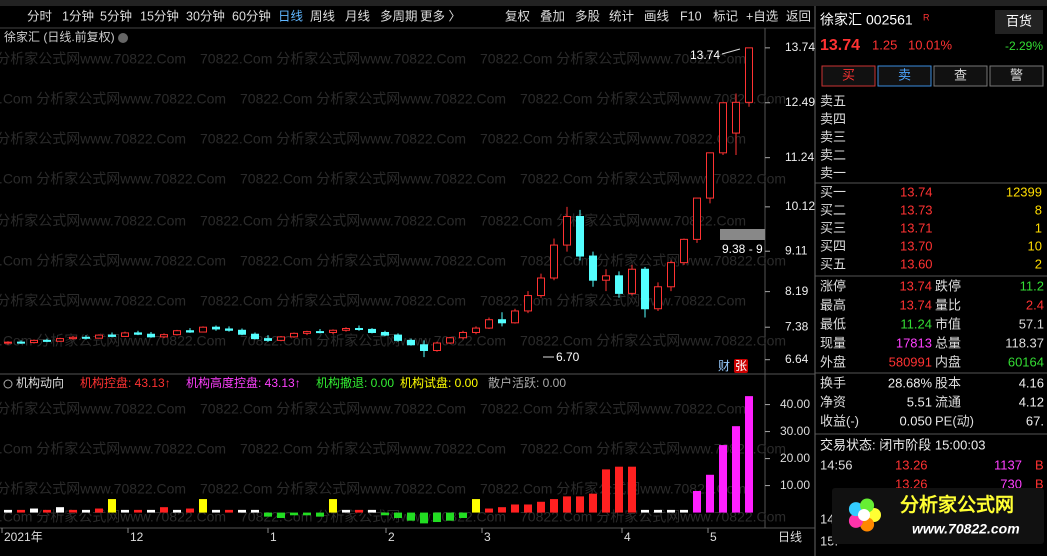 Image resolution: width=1047 pixels, height=556 pixels. What do you see at coordinates (123, 38) in the screenshot?
I see `title-icon` at bounding box center [123, 38].